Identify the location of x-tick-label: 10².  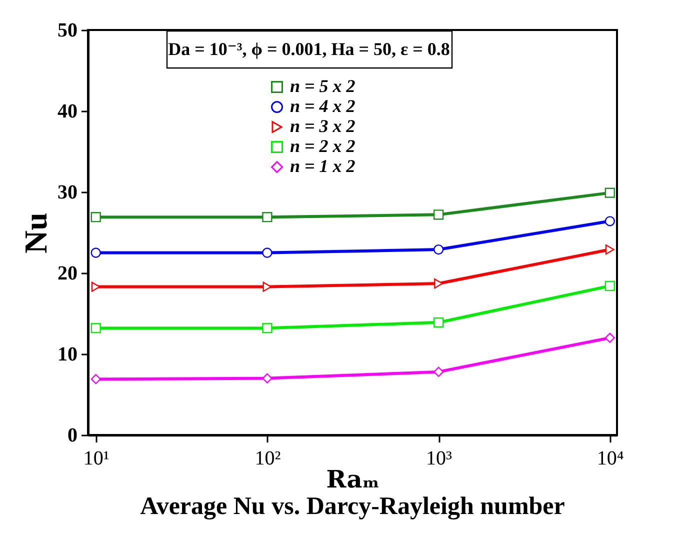
(267, 459).